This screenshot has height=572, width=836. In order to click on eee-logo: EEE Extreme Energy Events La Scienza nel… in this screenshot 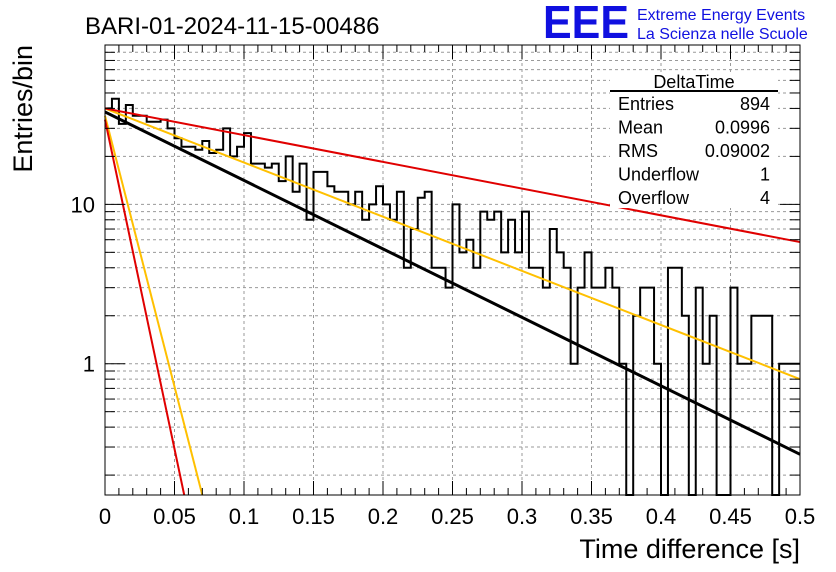, I will do `click(675, 24)`.